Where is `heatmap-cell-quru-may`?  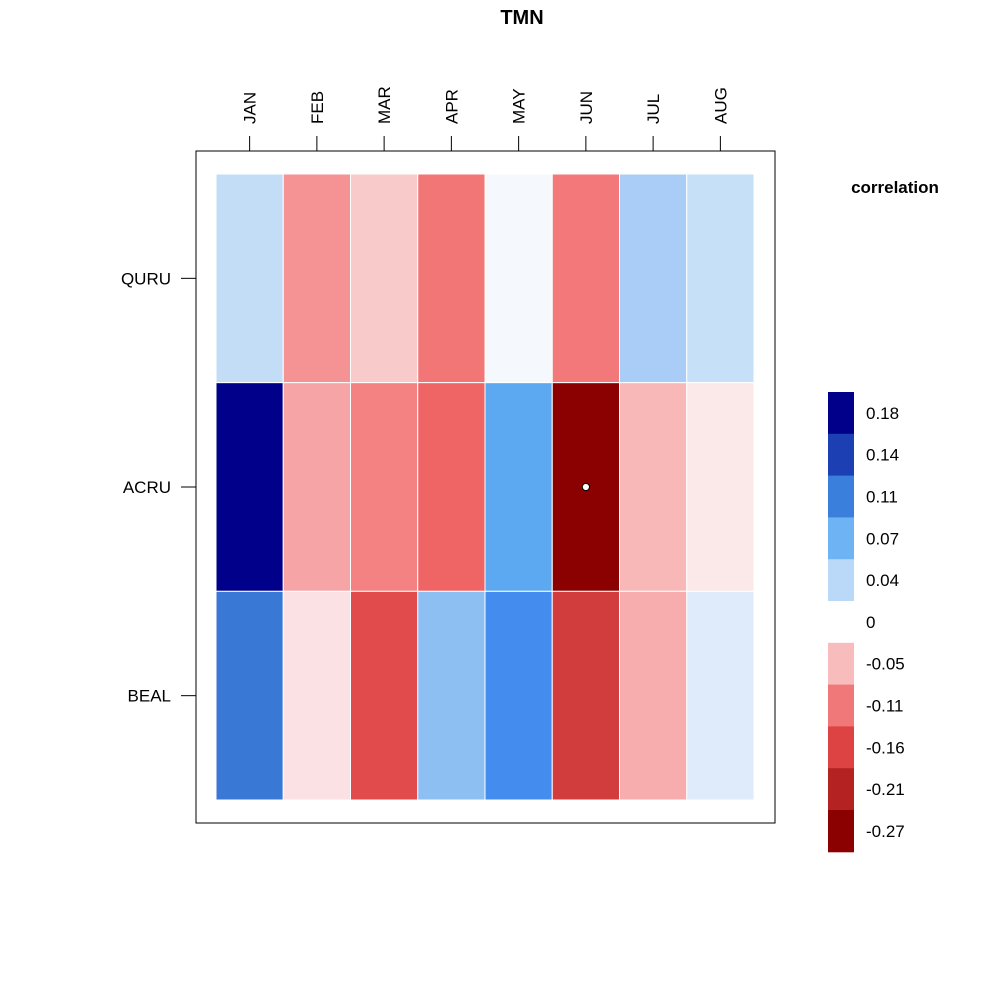 heatmap-cell-quru-may is located at coordinates (518, 278).